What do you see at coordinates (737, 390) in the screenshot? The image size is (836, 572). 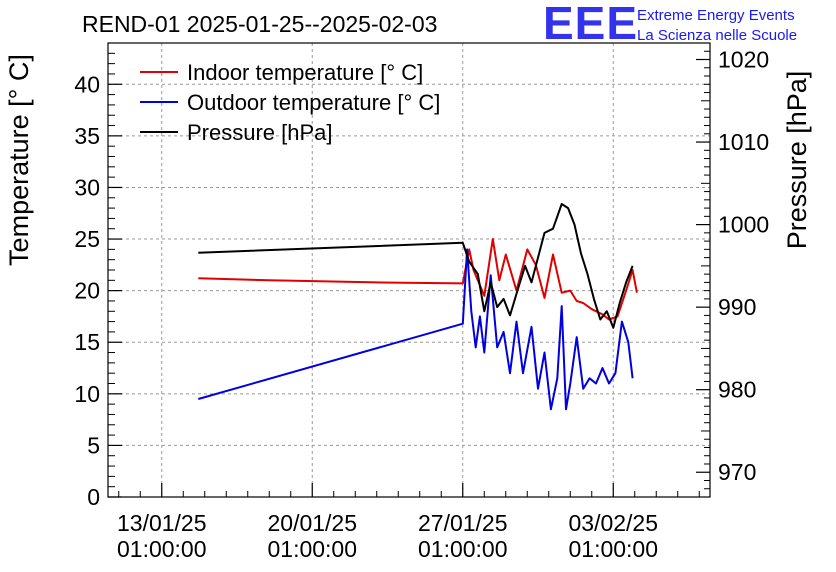 I see `y-right-tick-label: 980` at bounding box center [737, 390].